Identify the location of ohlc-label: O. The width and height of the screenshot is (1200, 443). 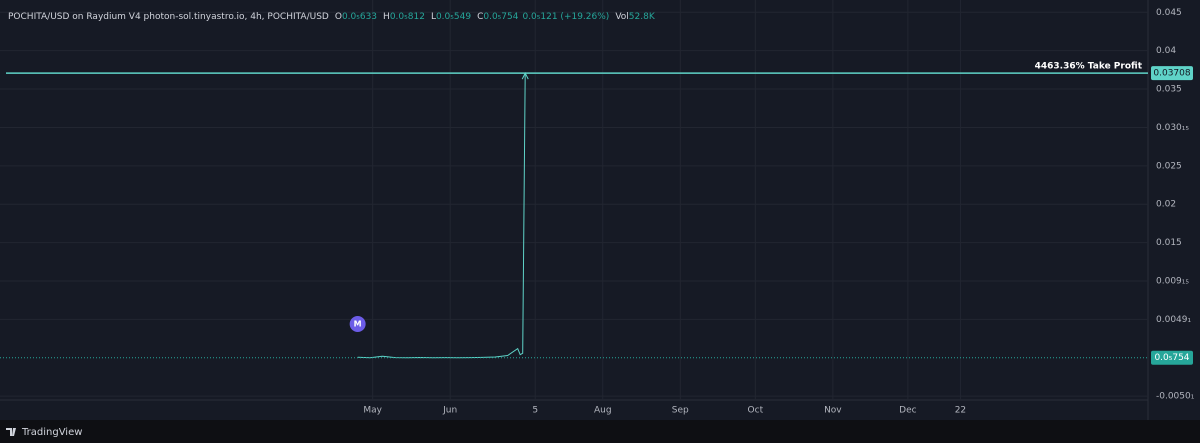
(338, 17).